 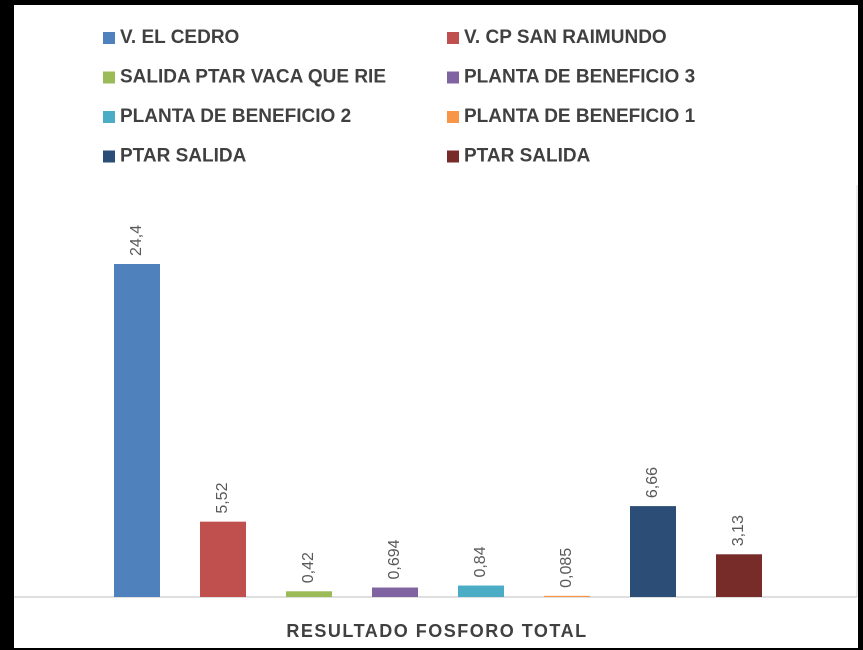 I want to click on legend-label: V. CP SAN RAIMUNDO, so click(x=565, y=37).